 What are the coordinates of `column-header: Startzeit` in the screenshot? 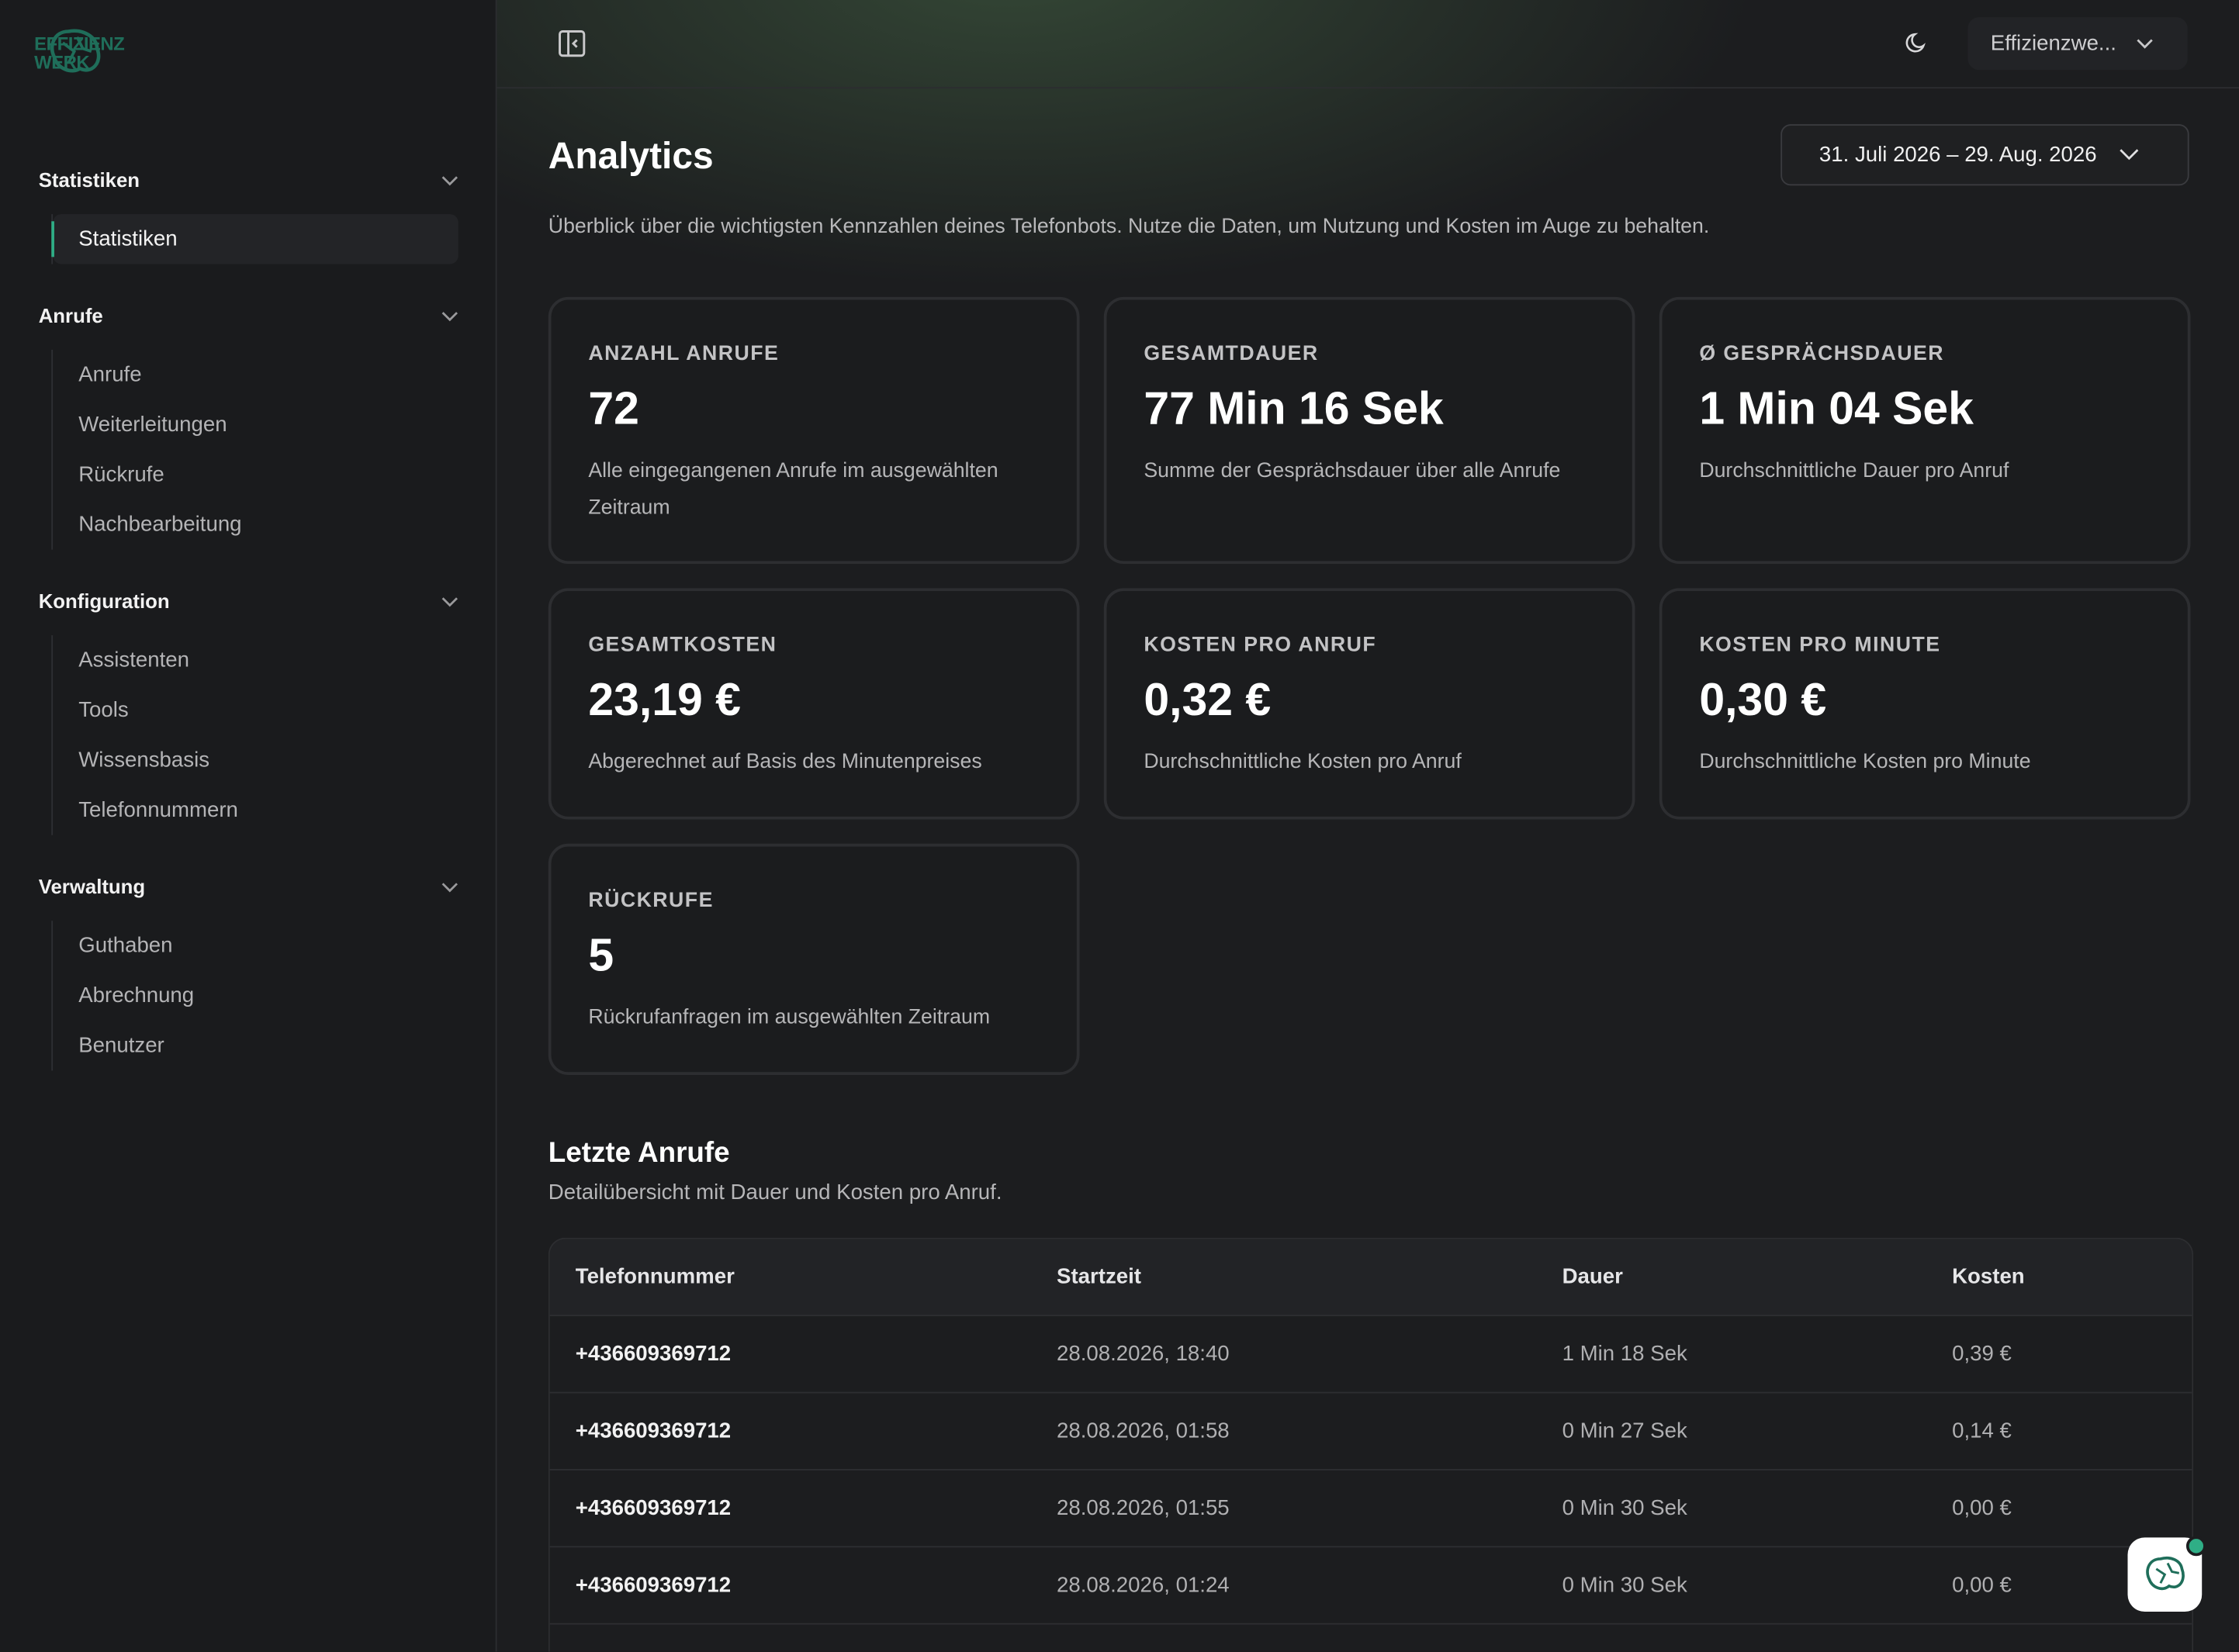 It's located at (1099, 1277).